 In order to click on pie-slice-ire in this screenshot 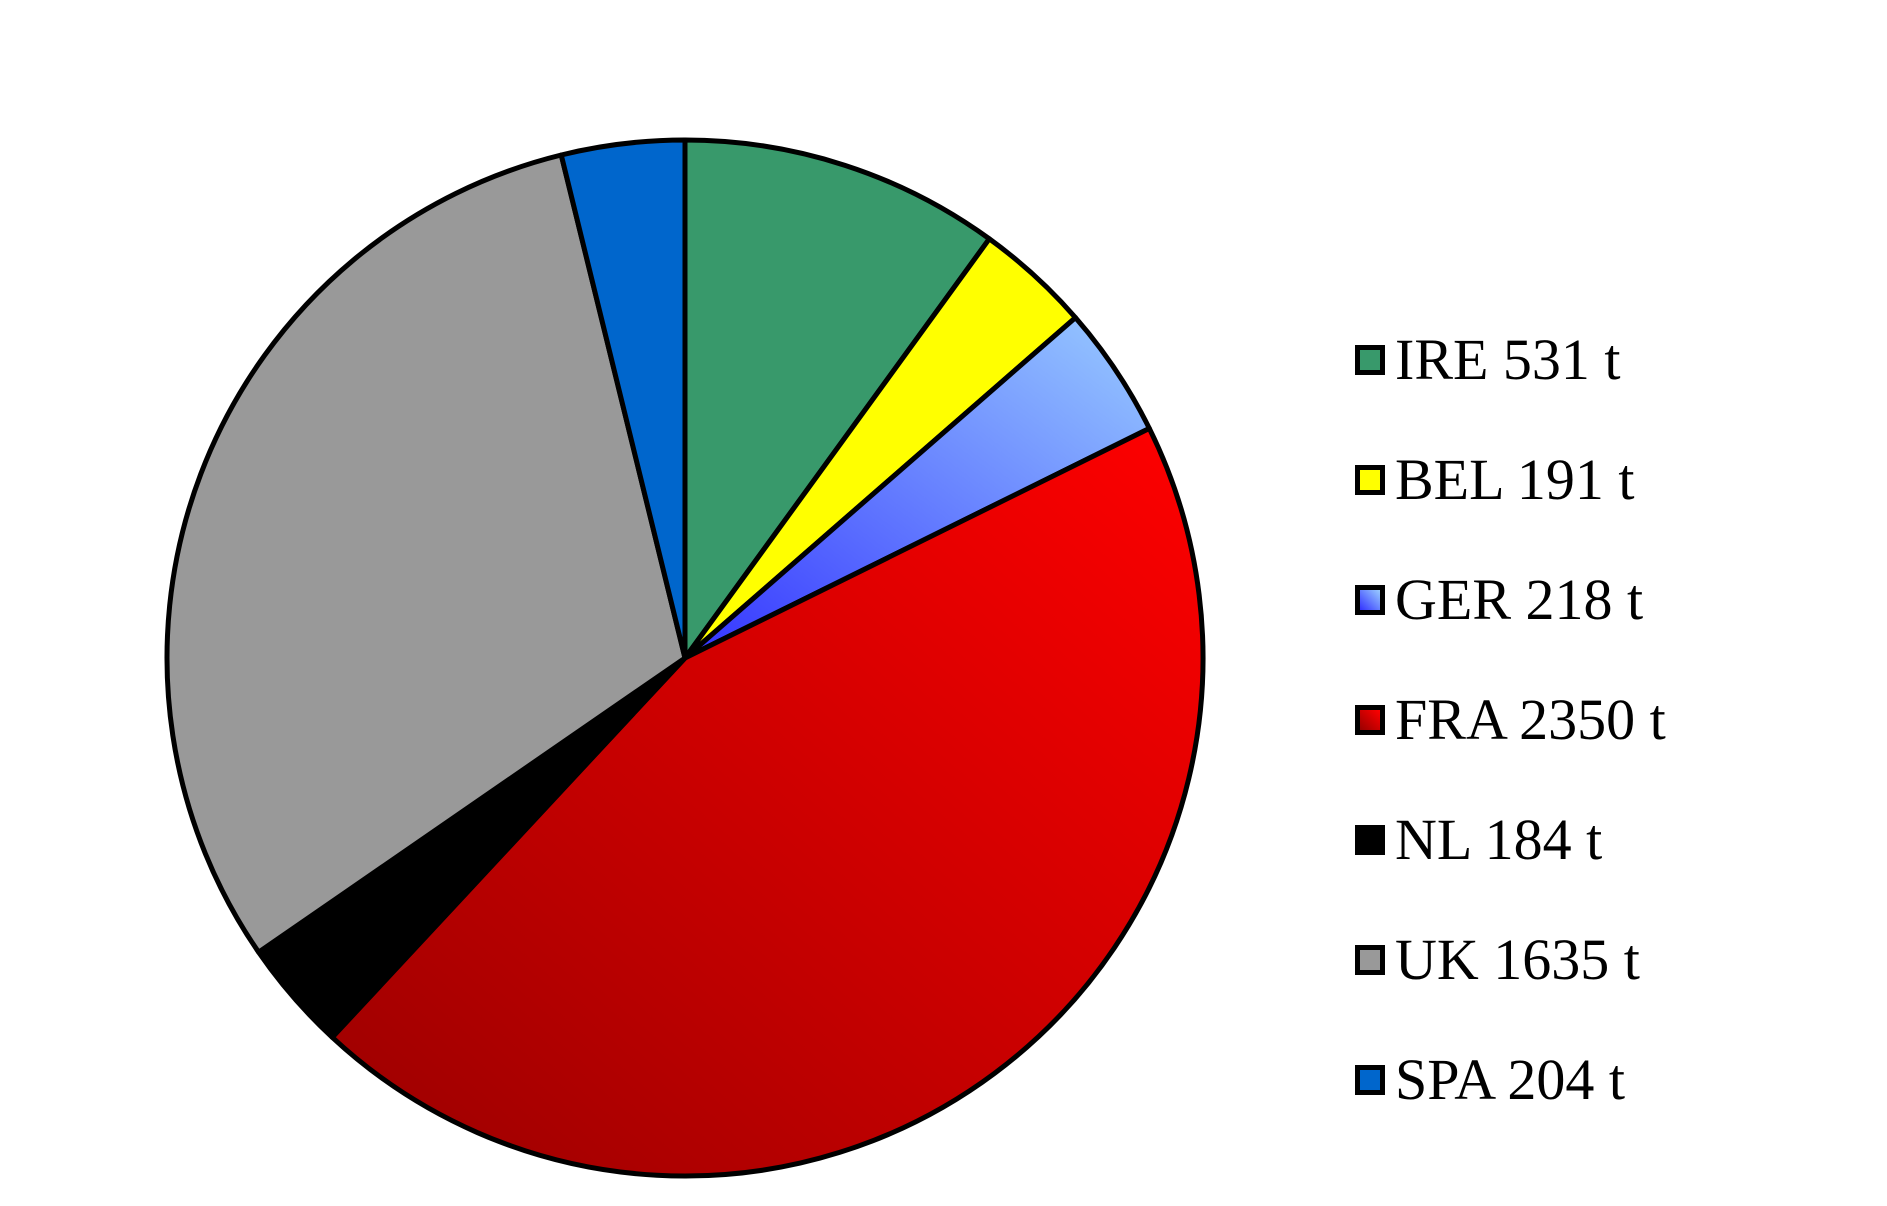, I will do `click(837, 399)`.